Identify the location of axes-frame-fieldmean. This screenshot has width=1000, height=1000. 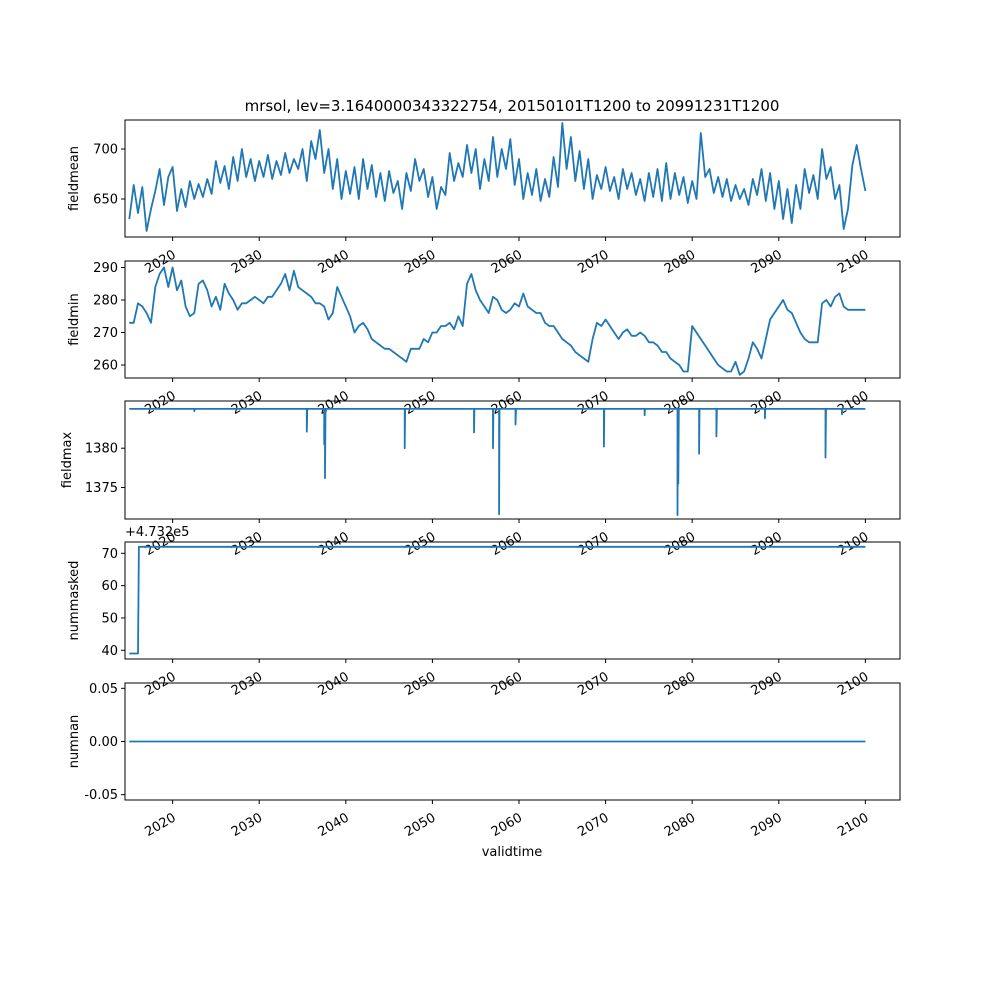
(512, 178).